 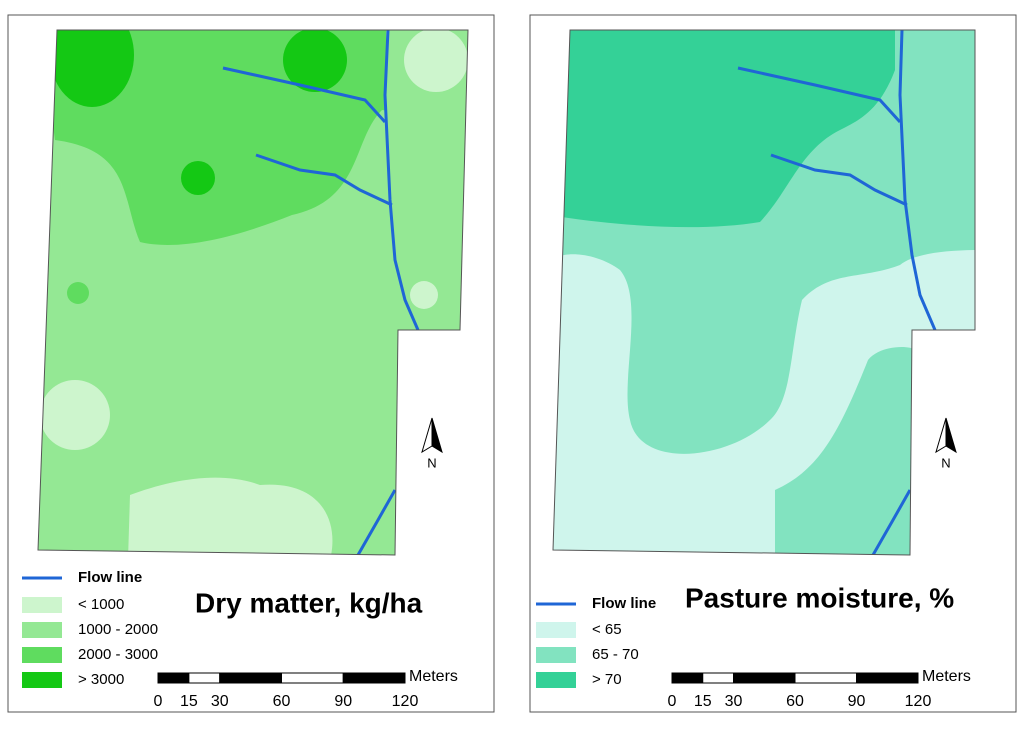 I want to click on map-title: Pasture moisture, %, so click(x=819, y=597).